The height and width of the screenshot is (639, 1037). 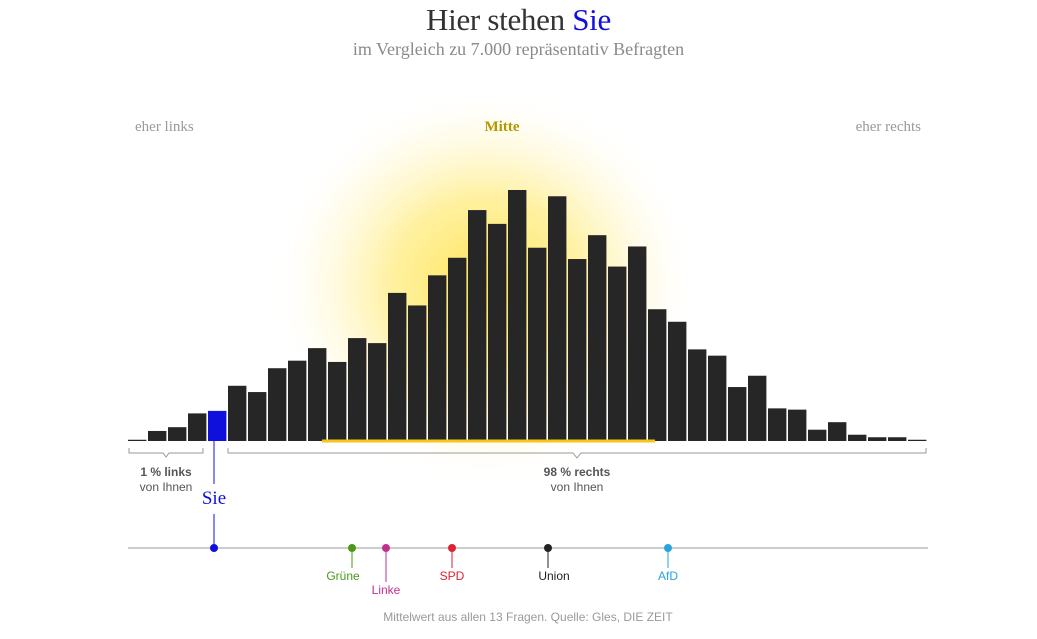 I want to click on chart-title: Hier stehen Sie, so click(x=518, y=20).